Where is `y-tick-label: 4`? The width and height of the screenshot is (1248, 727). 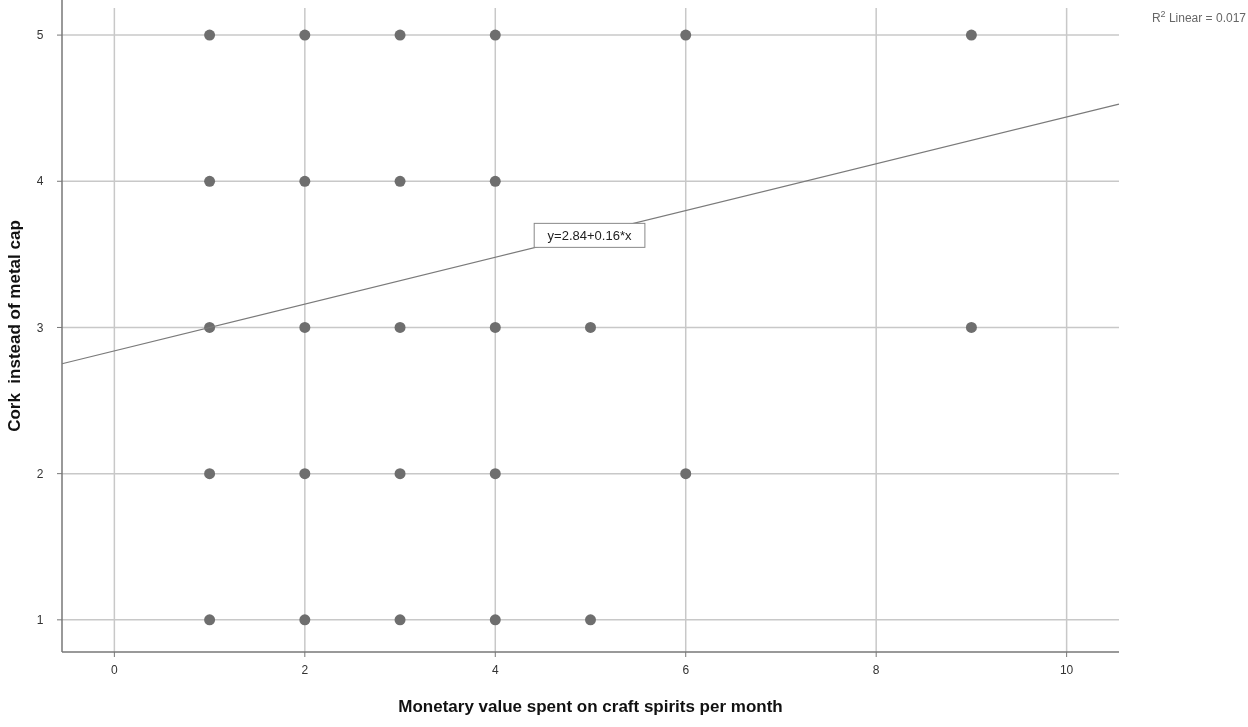
y-tick-label: 4 is located at coordinates (40, 181).